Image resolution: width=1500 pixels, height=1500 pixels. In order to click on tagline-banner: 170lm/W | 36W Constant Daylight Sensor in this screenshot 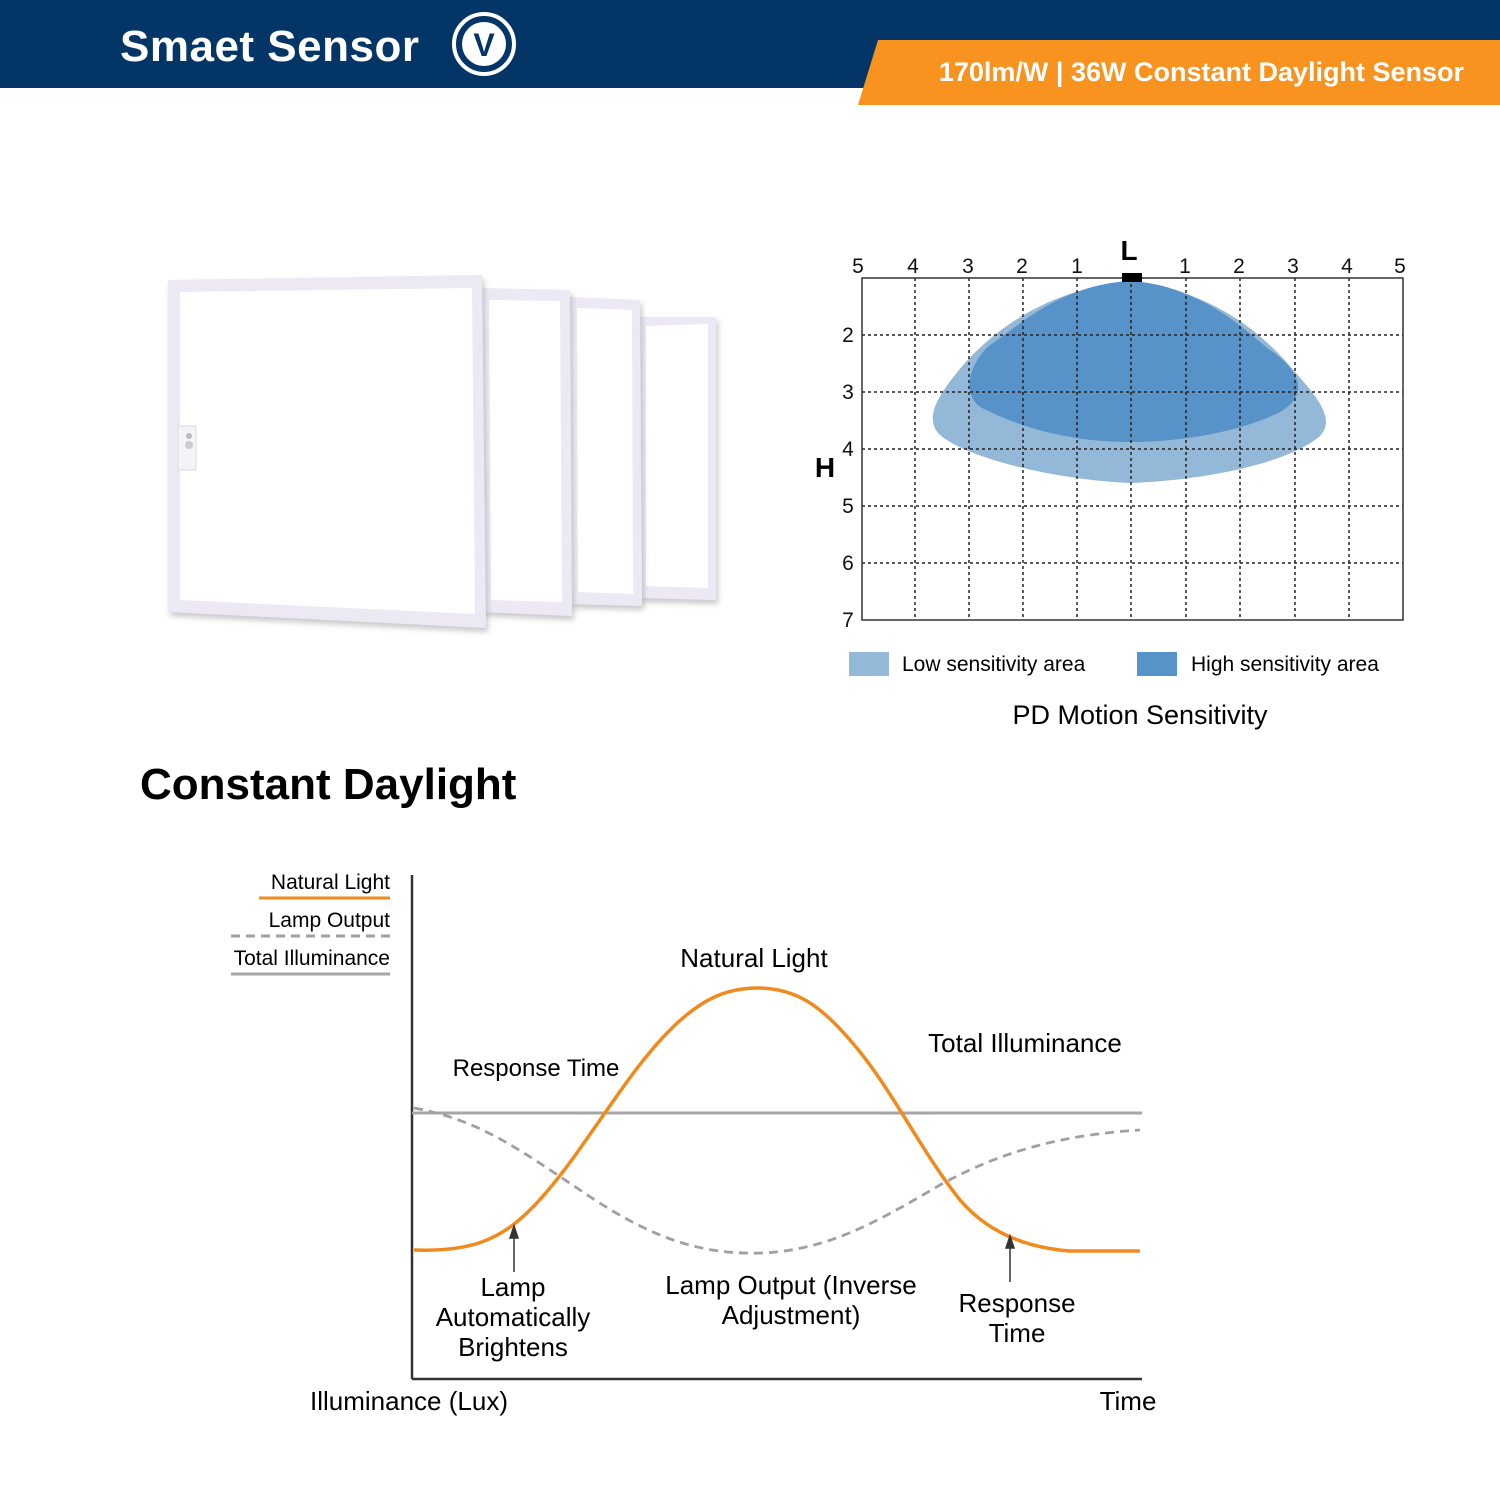, I will do `click(1179, 72)`.